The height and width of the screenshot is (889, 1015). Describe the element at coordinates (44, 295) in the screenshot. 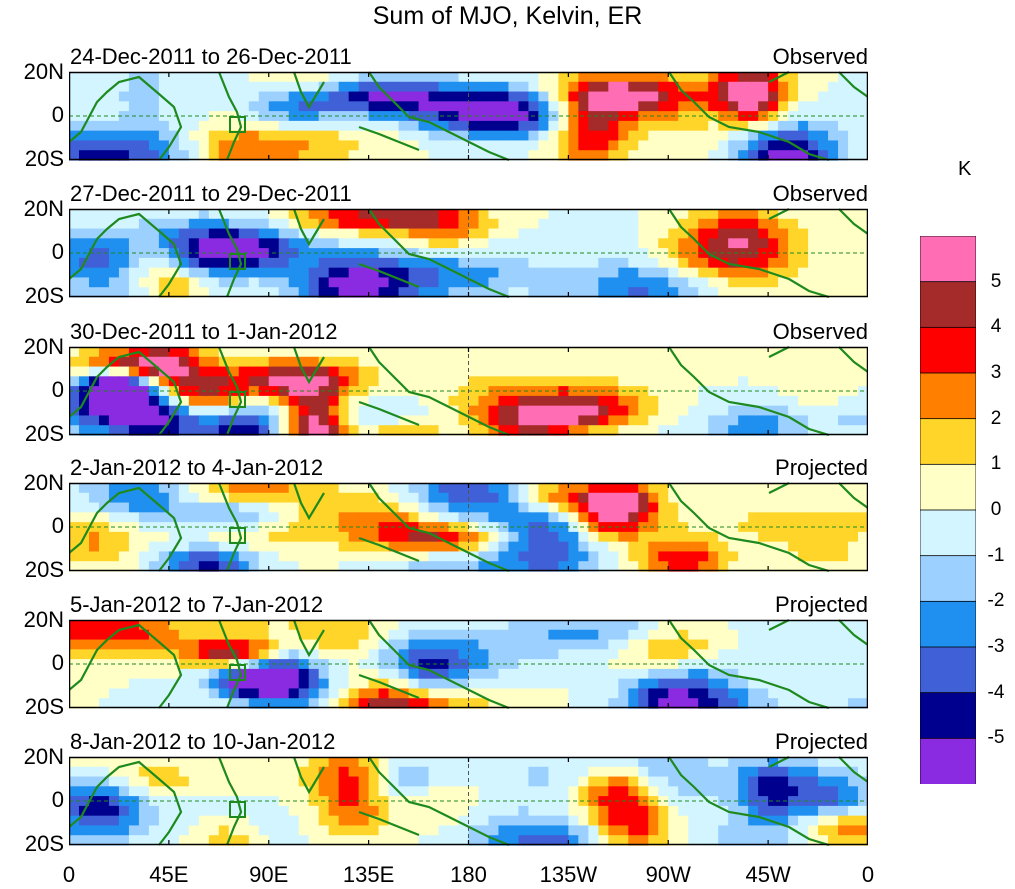

I see `y-tick-label: 20S` at that location.